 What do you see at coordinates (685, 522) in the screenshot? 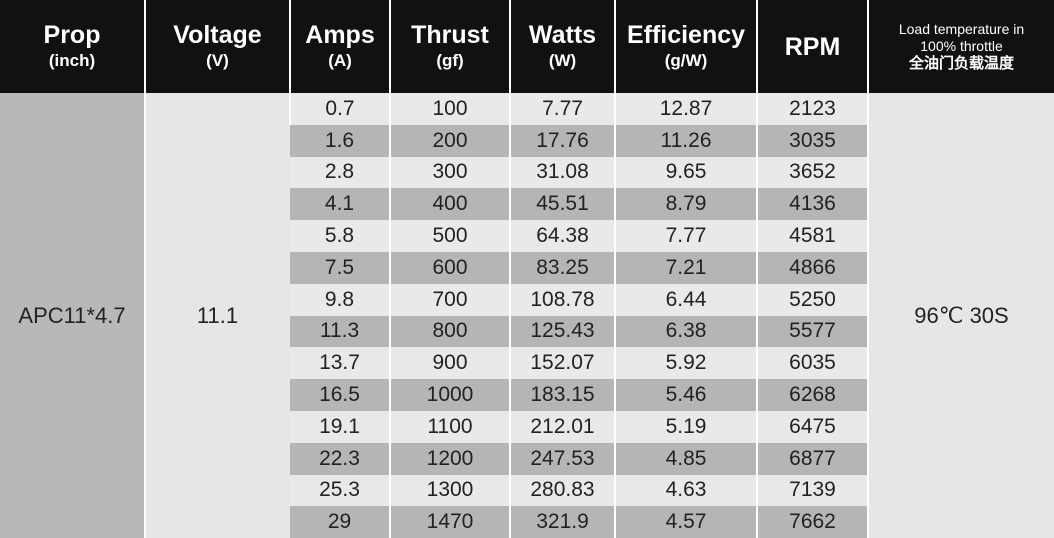
I see `data-cell: 4.57` at bounding box center [685, 522].